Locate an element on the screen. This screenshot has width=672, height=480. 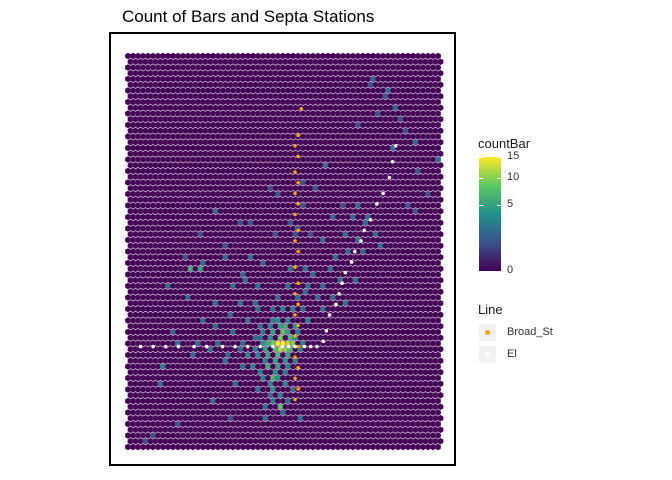
fill-legend-tick-label: 5 is located at coordinates (510, 204).